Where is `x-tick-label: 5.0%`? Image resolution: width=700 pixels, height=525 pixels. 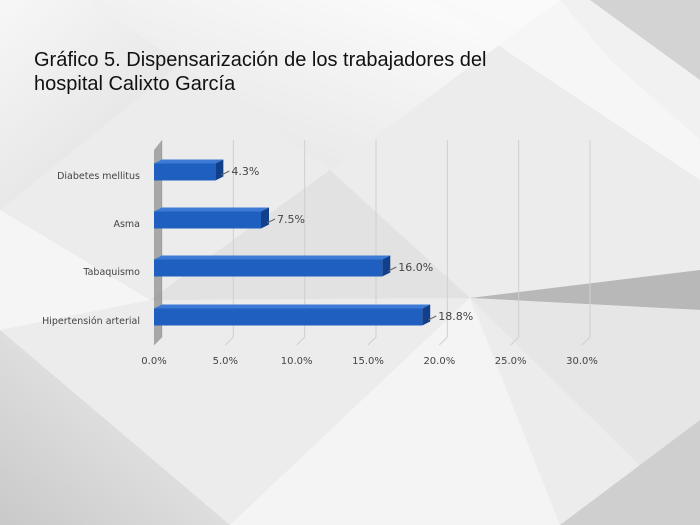 x-tick-label: 5.0% is located at coordinates (225, 361).